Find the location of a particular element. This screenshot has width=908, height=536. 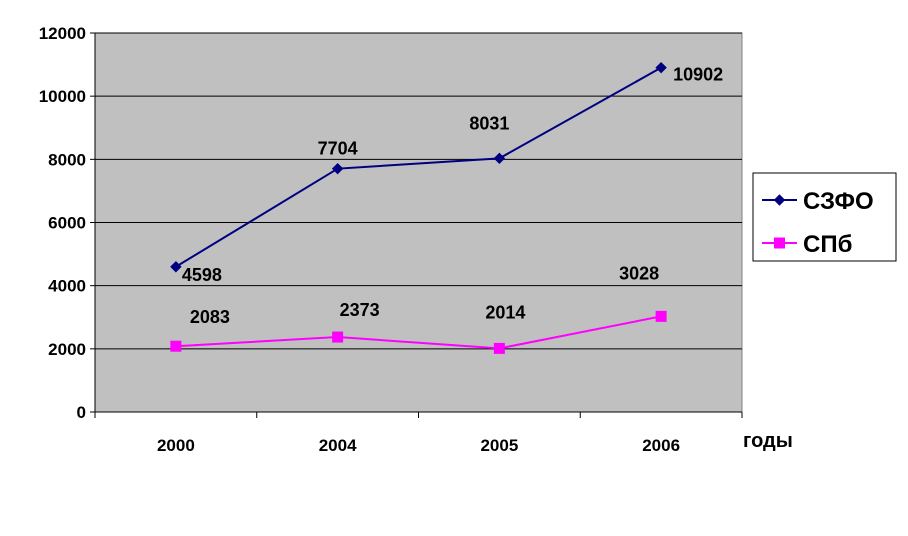

y-tick-label: 12000 is located at coordinates (62, 33).